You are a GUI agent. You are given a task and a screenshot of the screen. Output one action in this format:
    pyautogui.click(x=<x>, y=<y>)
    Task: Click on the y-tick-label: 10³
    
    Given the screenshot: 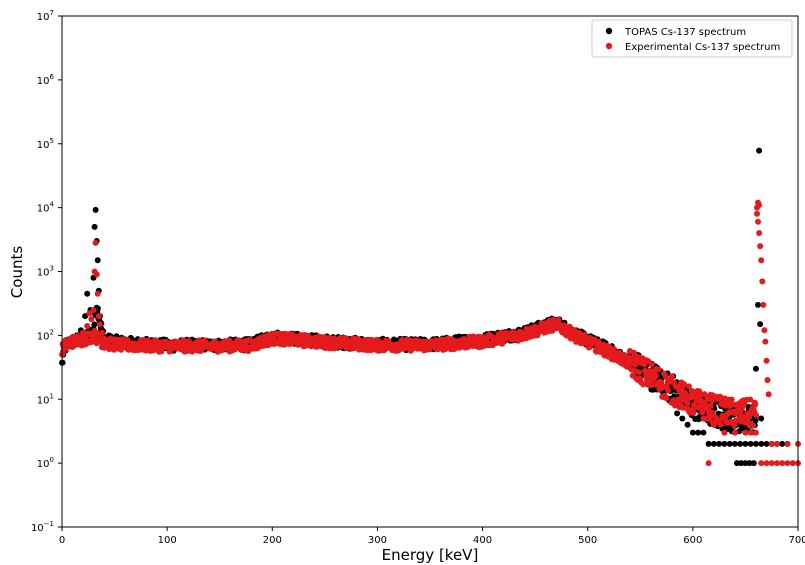 What is the action you would take?
    pyautogui.click(x=45, y=272)
    